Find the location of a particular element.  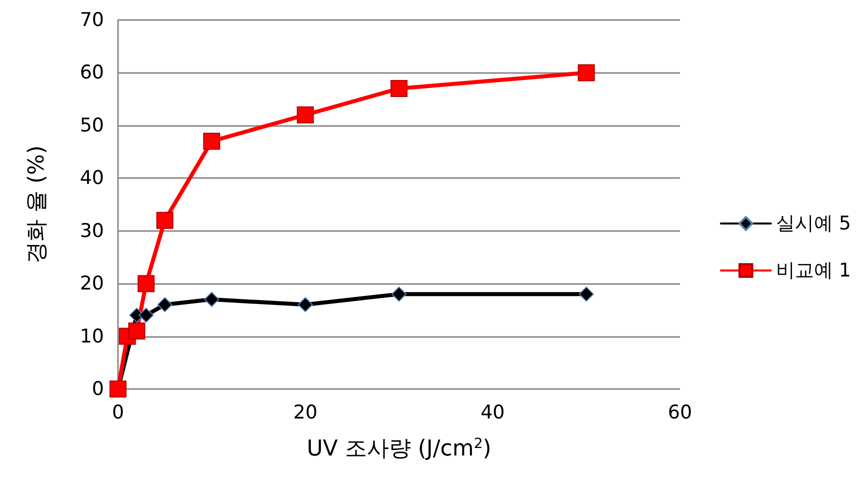

y-tick-label: 0 is located at coordinates (98, 389).